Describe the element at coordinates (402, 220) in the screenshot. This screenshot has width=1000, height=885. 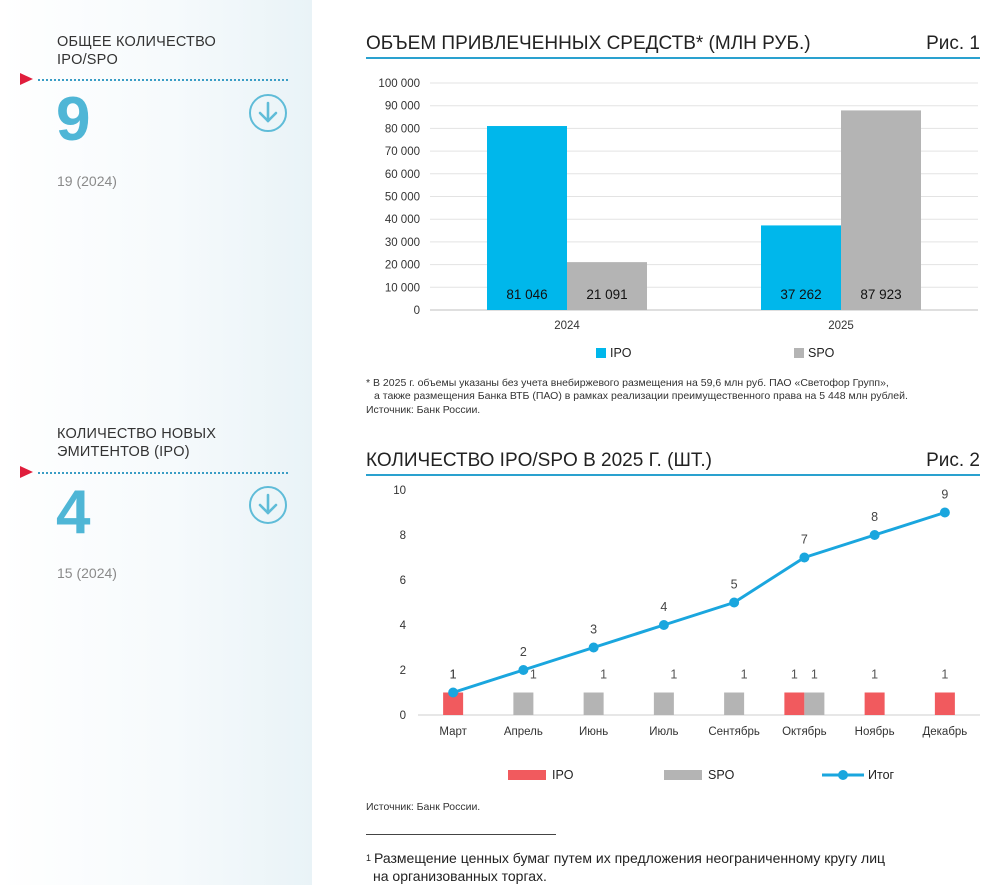
I see `y-tick-label: 40 000` at that location.